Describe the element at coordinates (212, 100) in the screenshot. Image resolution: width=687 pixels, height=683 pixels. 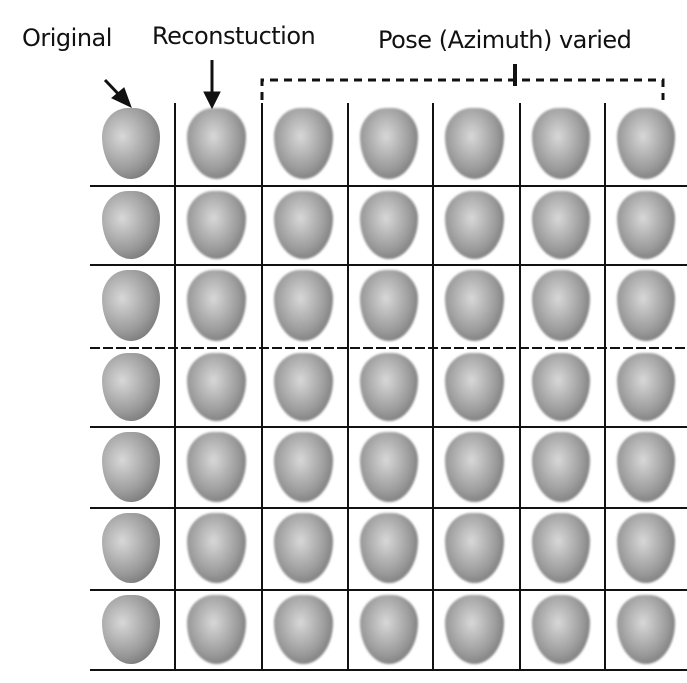
I see `arrow-reconstruction-head` at that location.